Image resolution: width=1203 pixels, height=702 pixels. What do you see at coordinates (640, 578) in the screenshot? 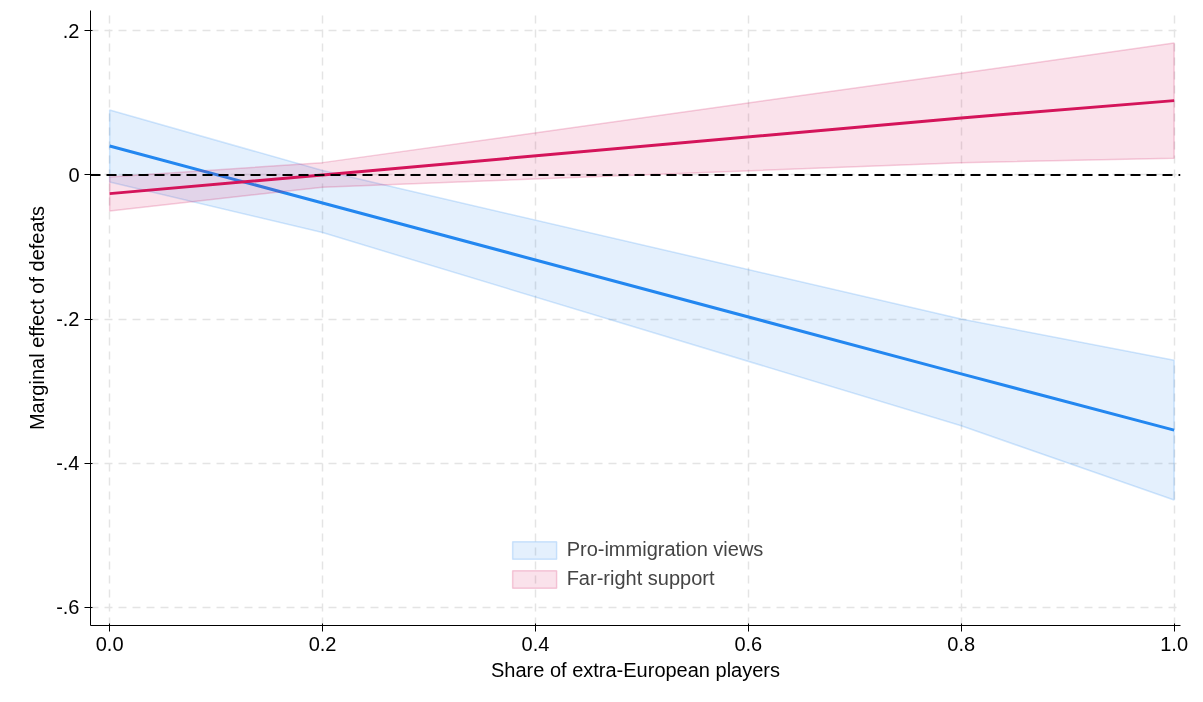
I see `legend-label: Far-right support` at bounding box center [640, 578].